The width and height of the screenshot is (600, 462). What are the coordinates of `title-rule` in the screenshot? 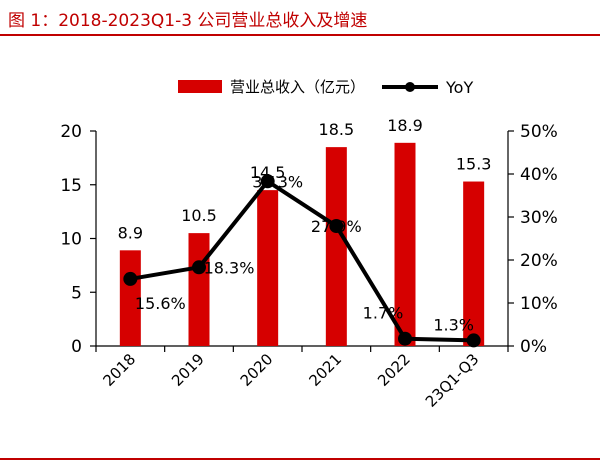 It's located at (300, 35).